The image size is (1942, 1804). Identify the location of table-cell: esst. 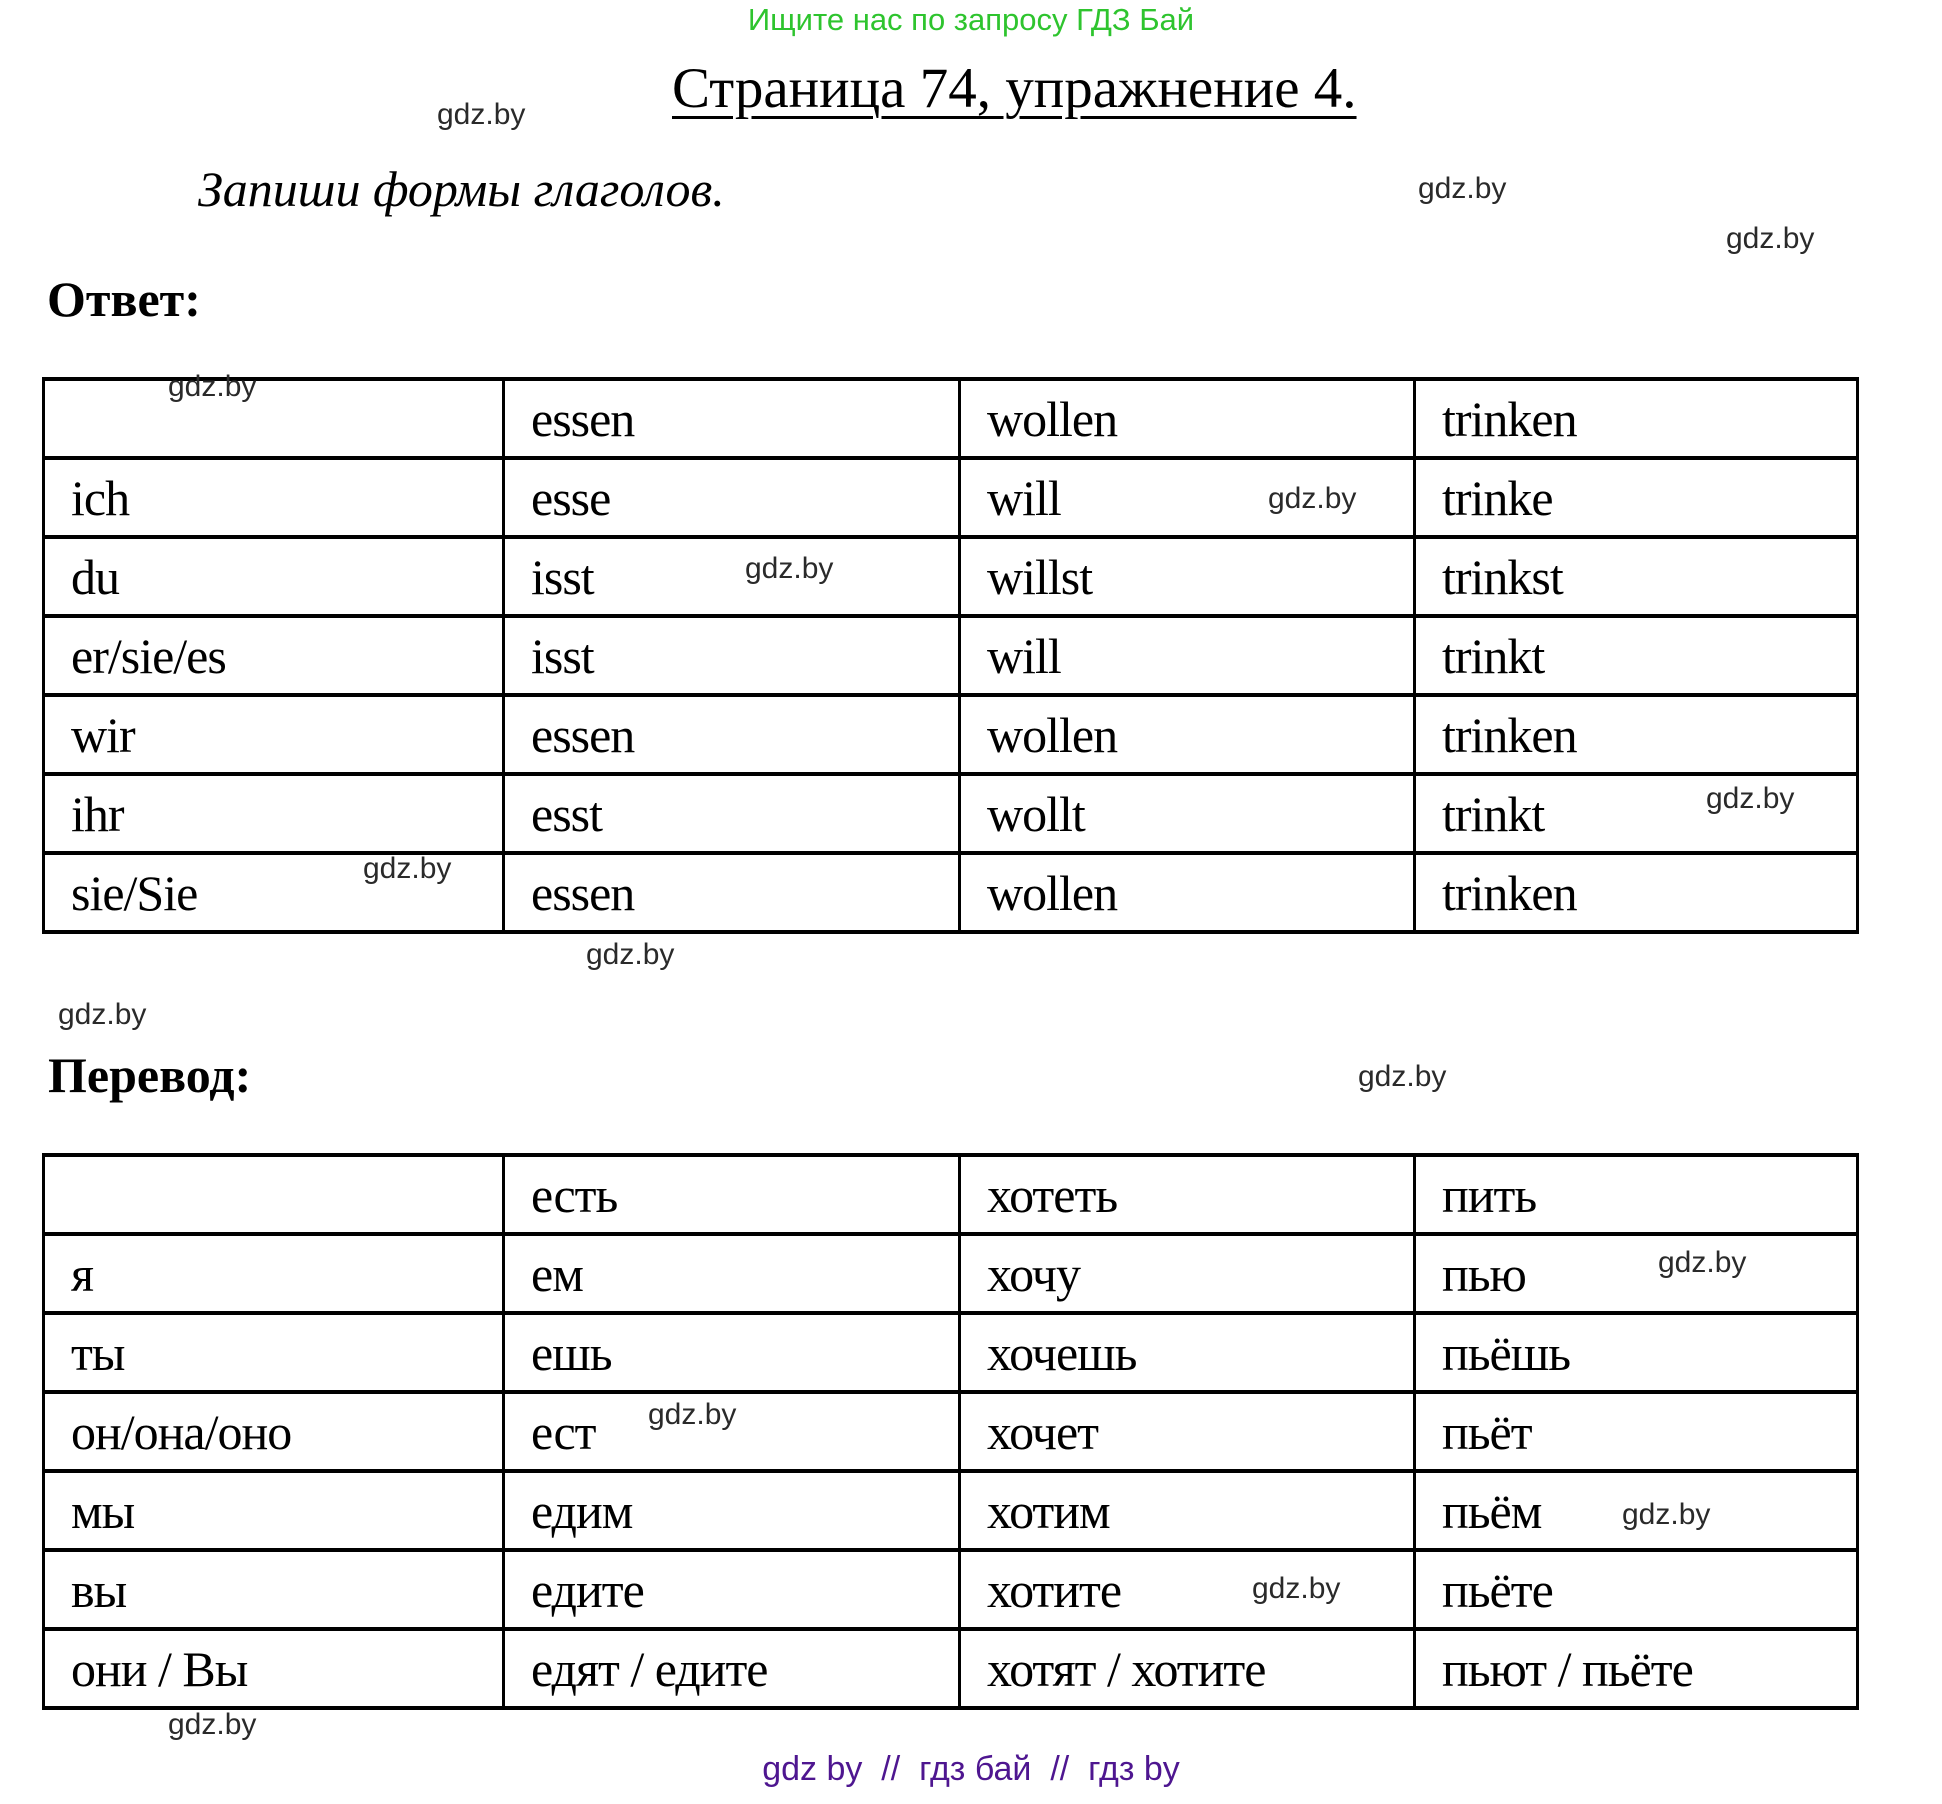
(731, 813).